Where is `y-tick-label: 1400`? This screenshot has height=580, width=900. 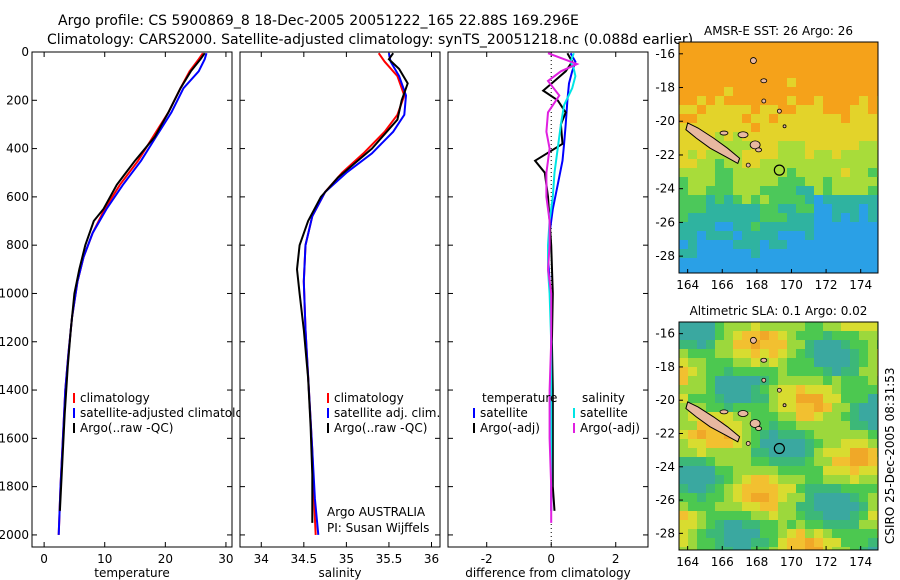 y-tick-label: 1400 is located at coordinates (14, 390).